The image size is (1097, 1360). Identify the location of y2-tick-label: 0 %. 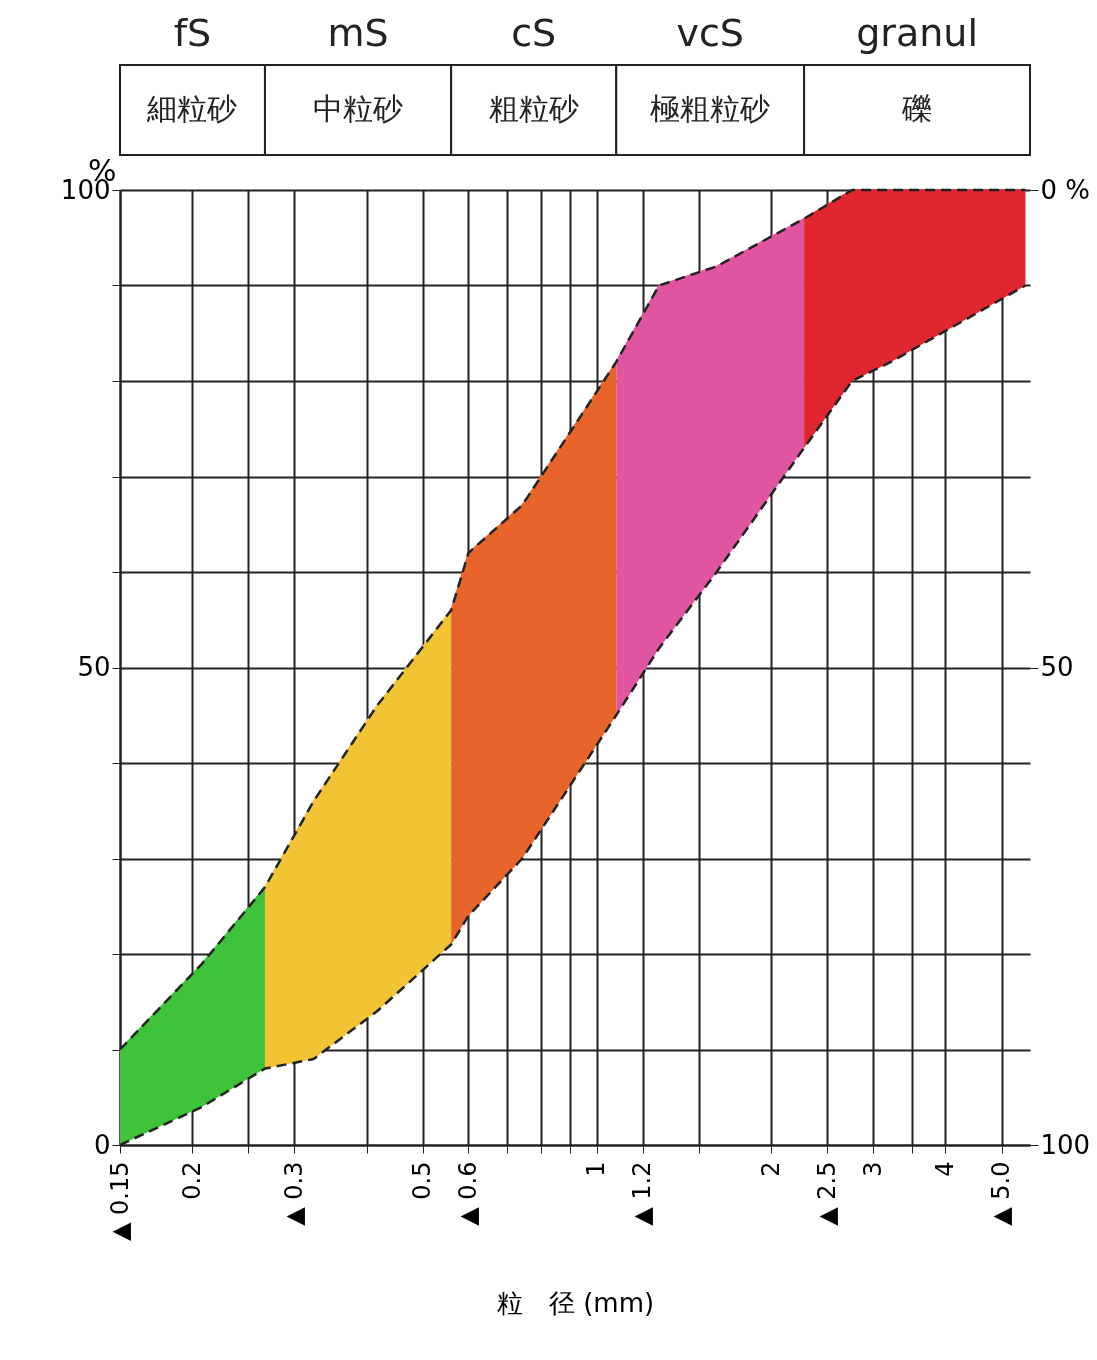
(1065, 189).